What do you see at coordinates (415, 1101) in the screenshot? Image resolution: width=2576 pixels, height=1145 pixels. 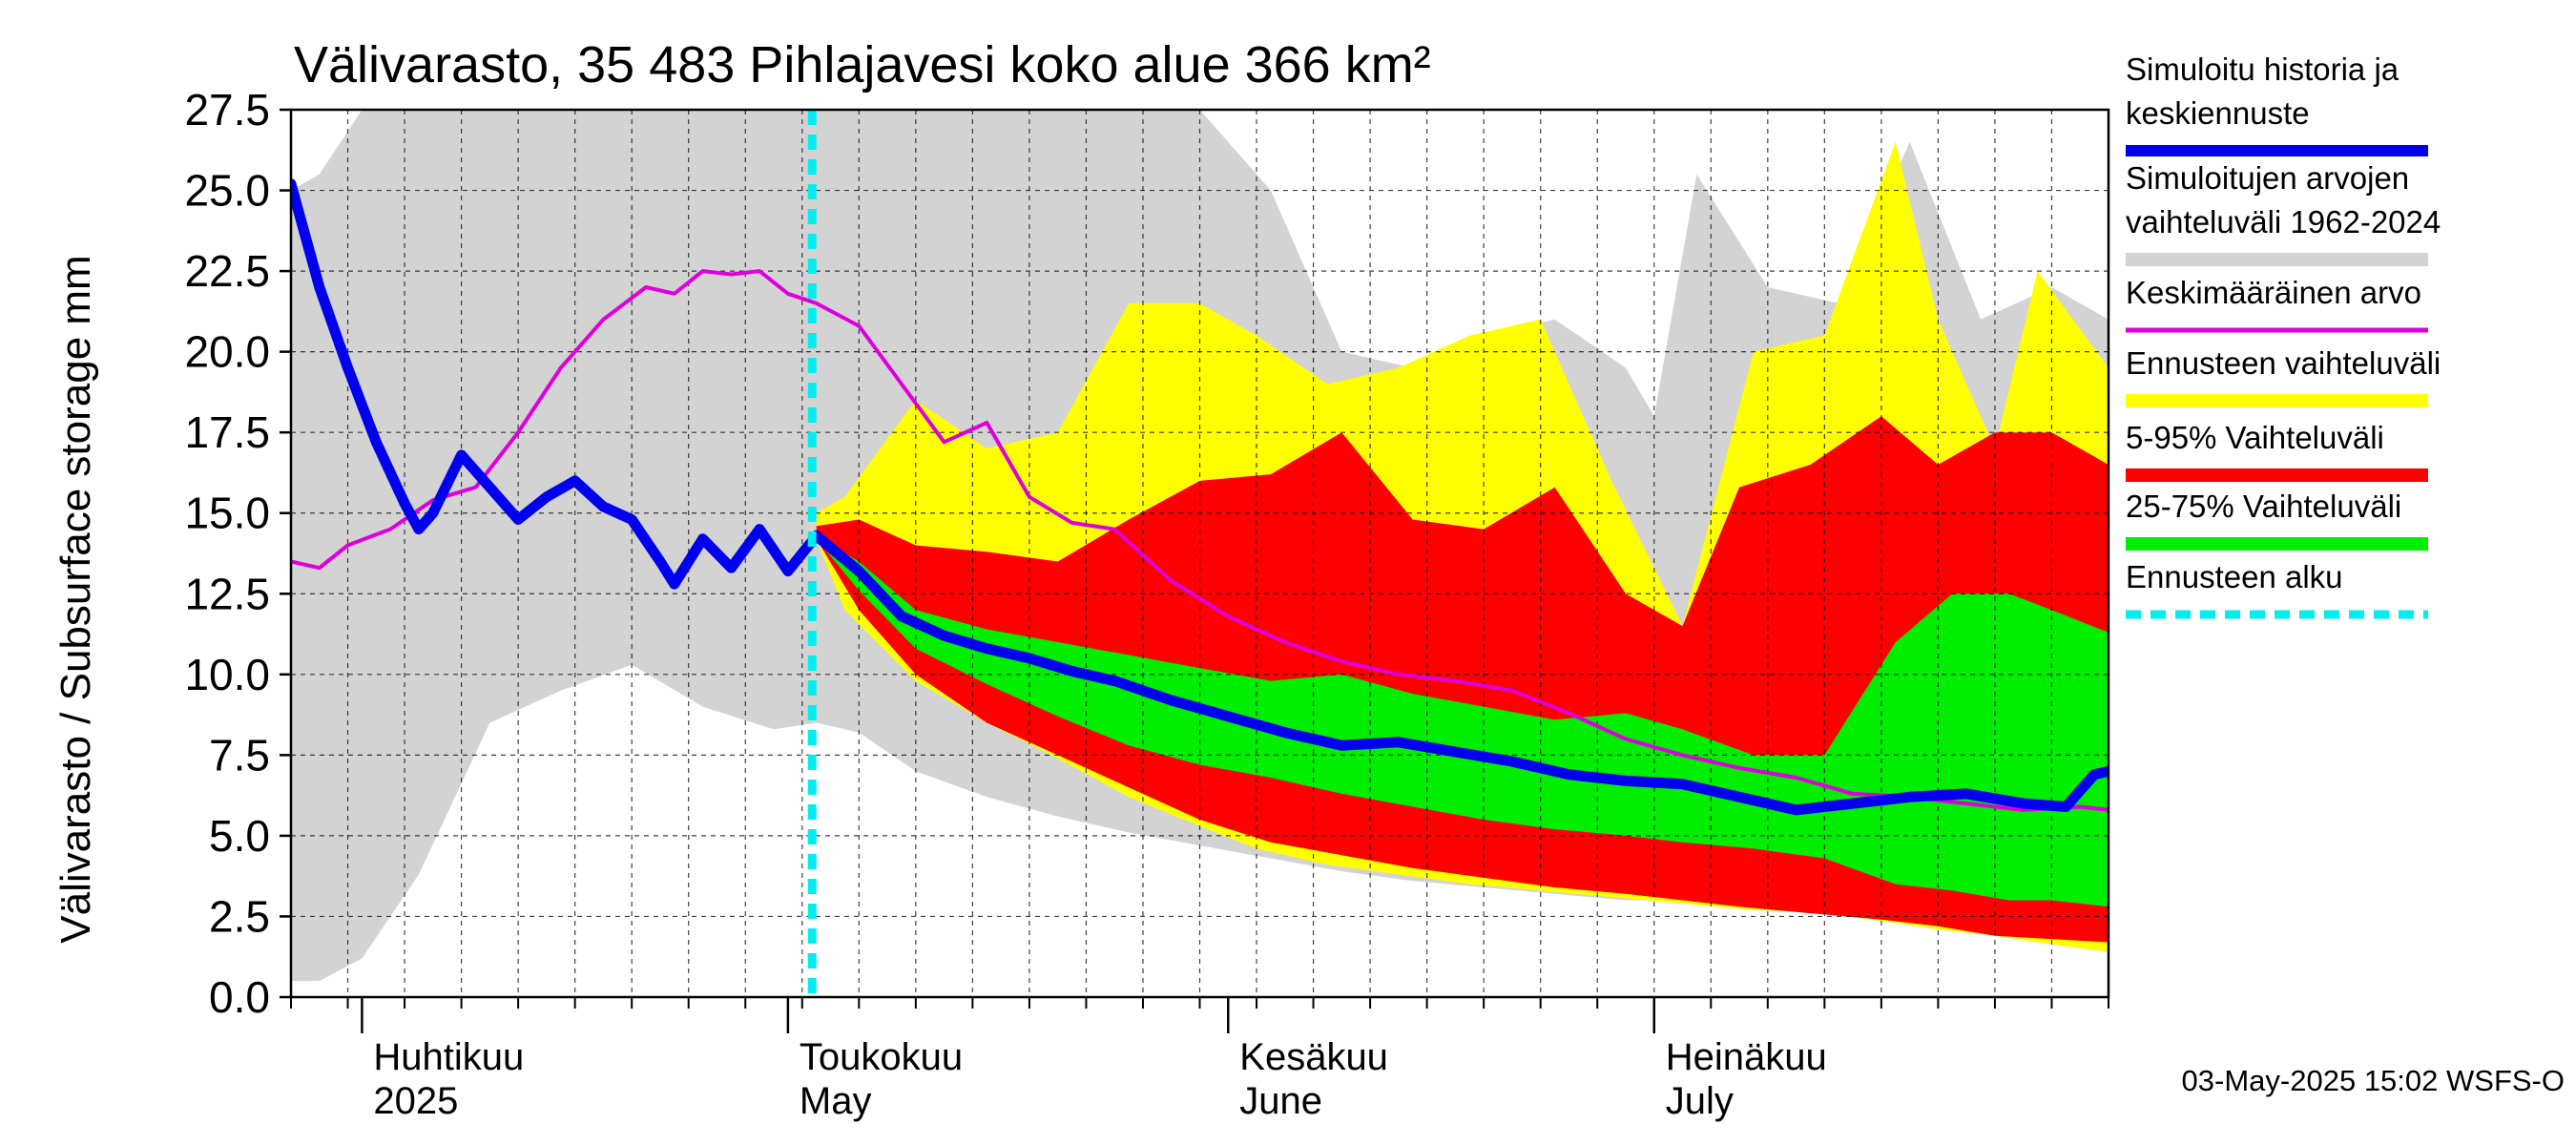 I see `month-sublabel: 2025` at bounding box center [415, 1101].